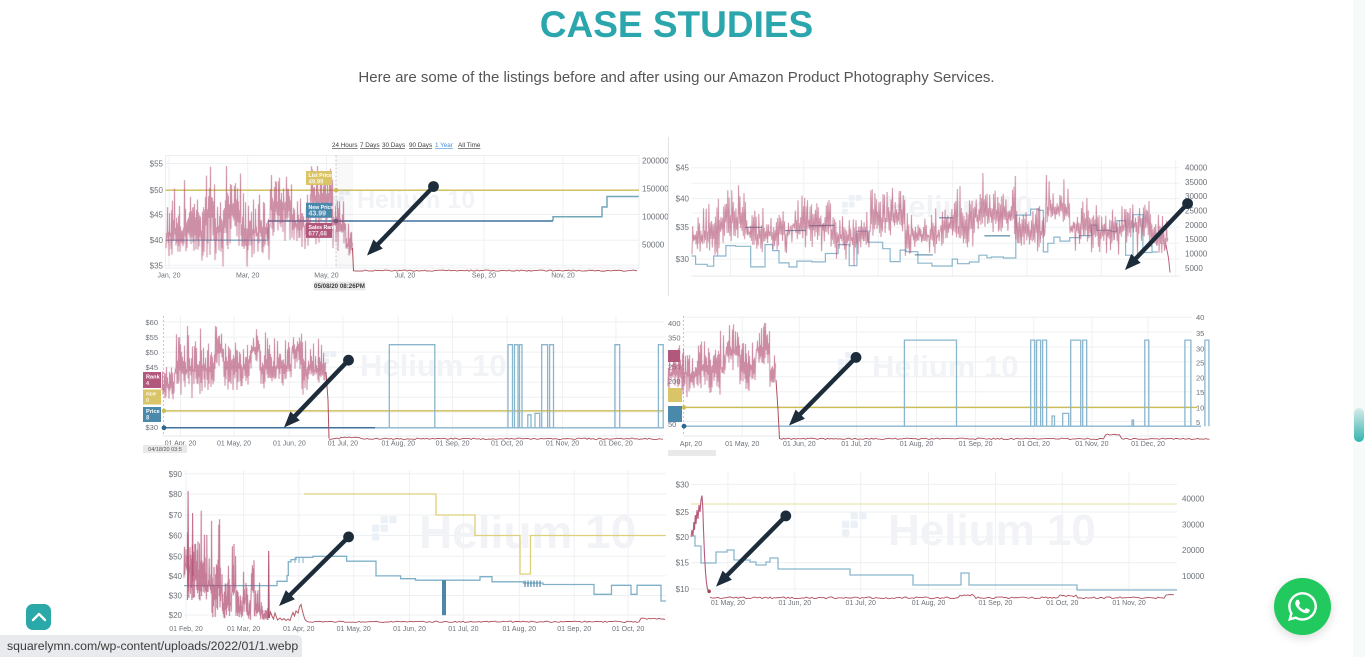  Describe the element at coordinates (683, 537) in the screenshot. I see `svg-text: $20` at that location.